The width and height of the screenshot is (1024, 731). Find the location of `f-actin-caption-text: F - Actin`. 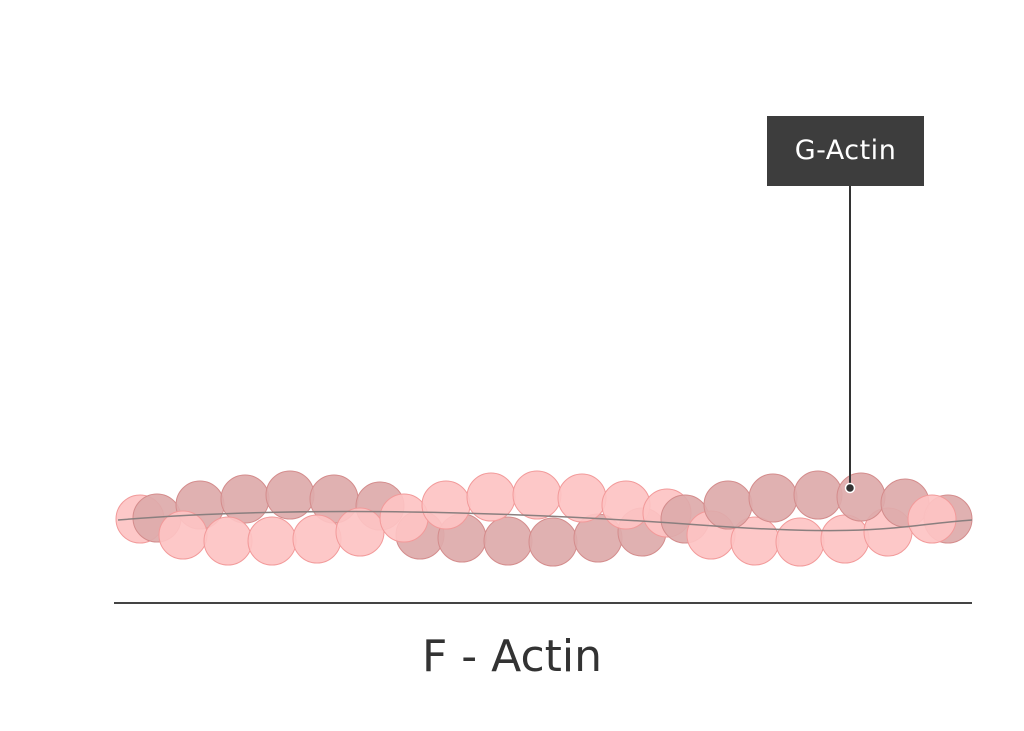

f-actin-caption-text: F - Actin is located at coordinates (512, 656).